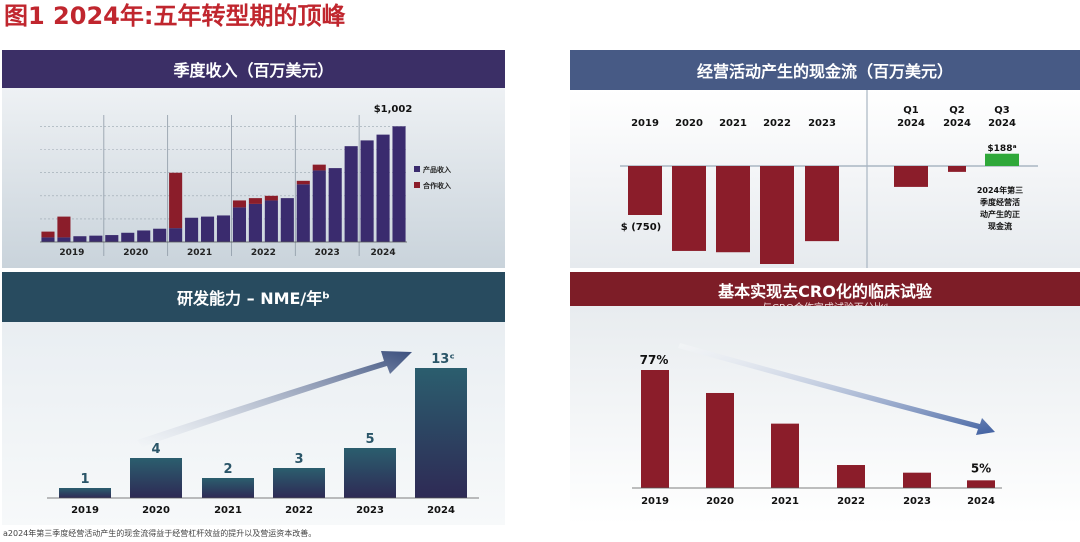  I want to click on revenue-bar-2022Q2-collab, so click(255, 201).